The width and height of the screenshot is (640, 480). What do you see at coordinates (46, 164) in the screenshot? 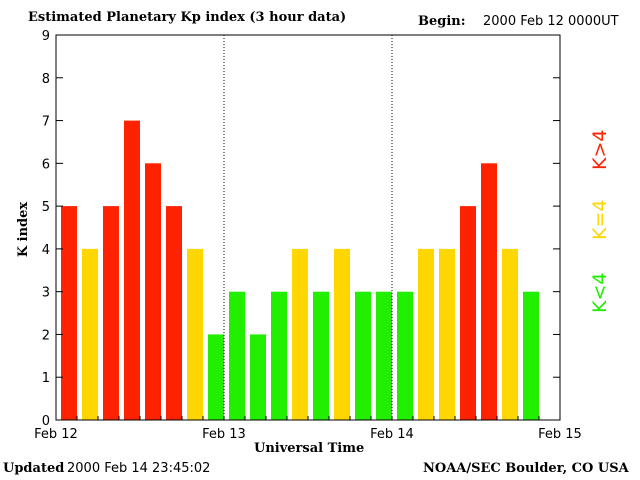
I see `y-tick-label-6: 6` at bounding box center [46, 164].